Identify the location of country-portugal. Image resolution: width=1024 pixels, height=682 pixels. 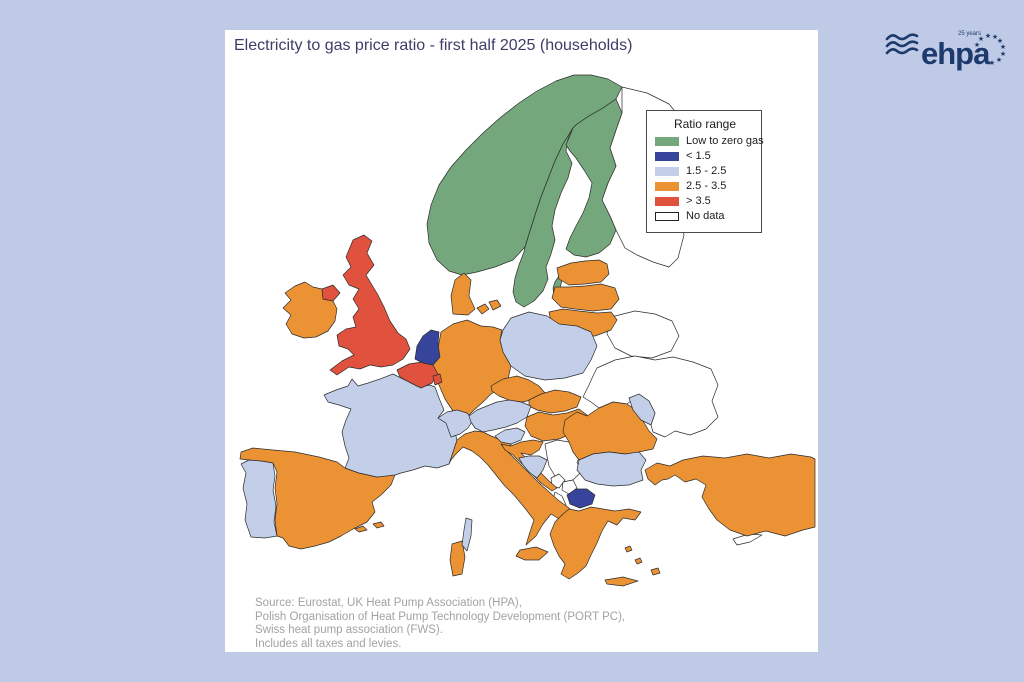
(259, 499).